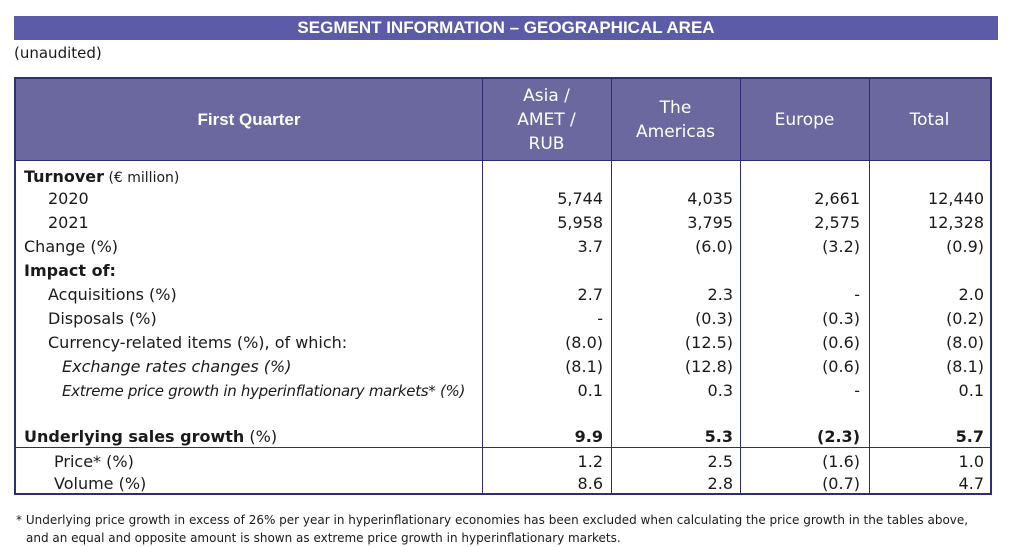 The height and width of the screenshot is (547, 1022). I want to click on header-divider, so click(503, 160).